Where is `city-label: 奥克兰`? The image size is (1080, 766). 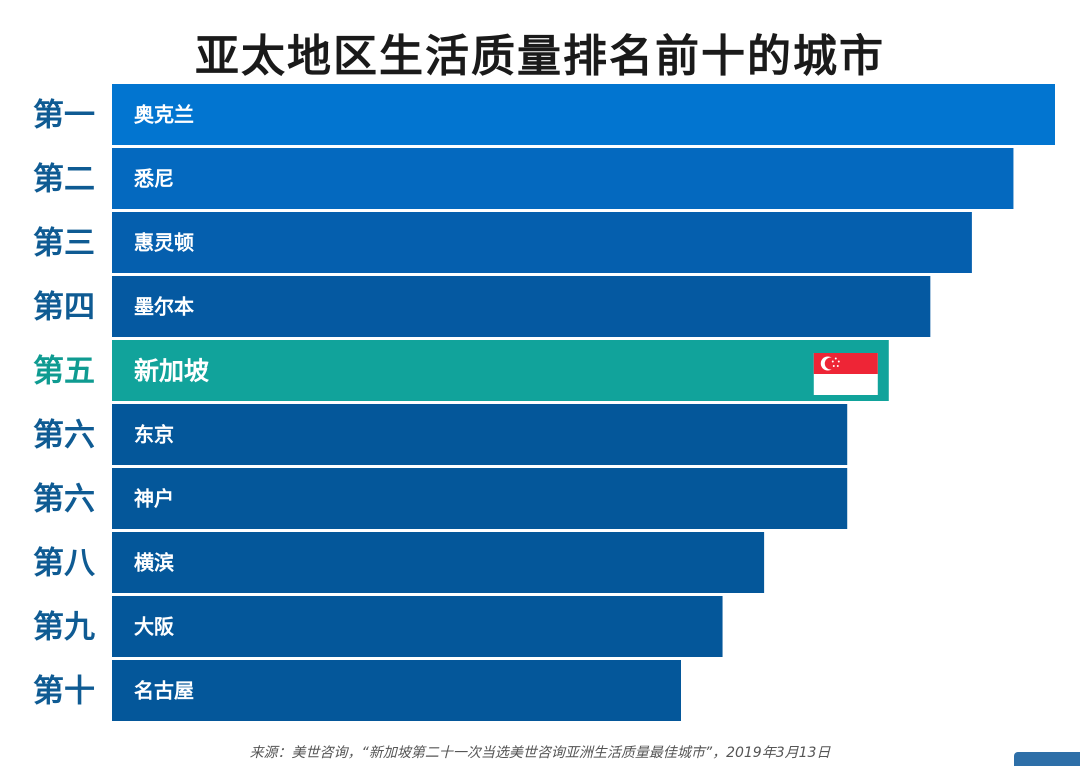
city-label: 奥克兰 is located at coordinates (164, 115).